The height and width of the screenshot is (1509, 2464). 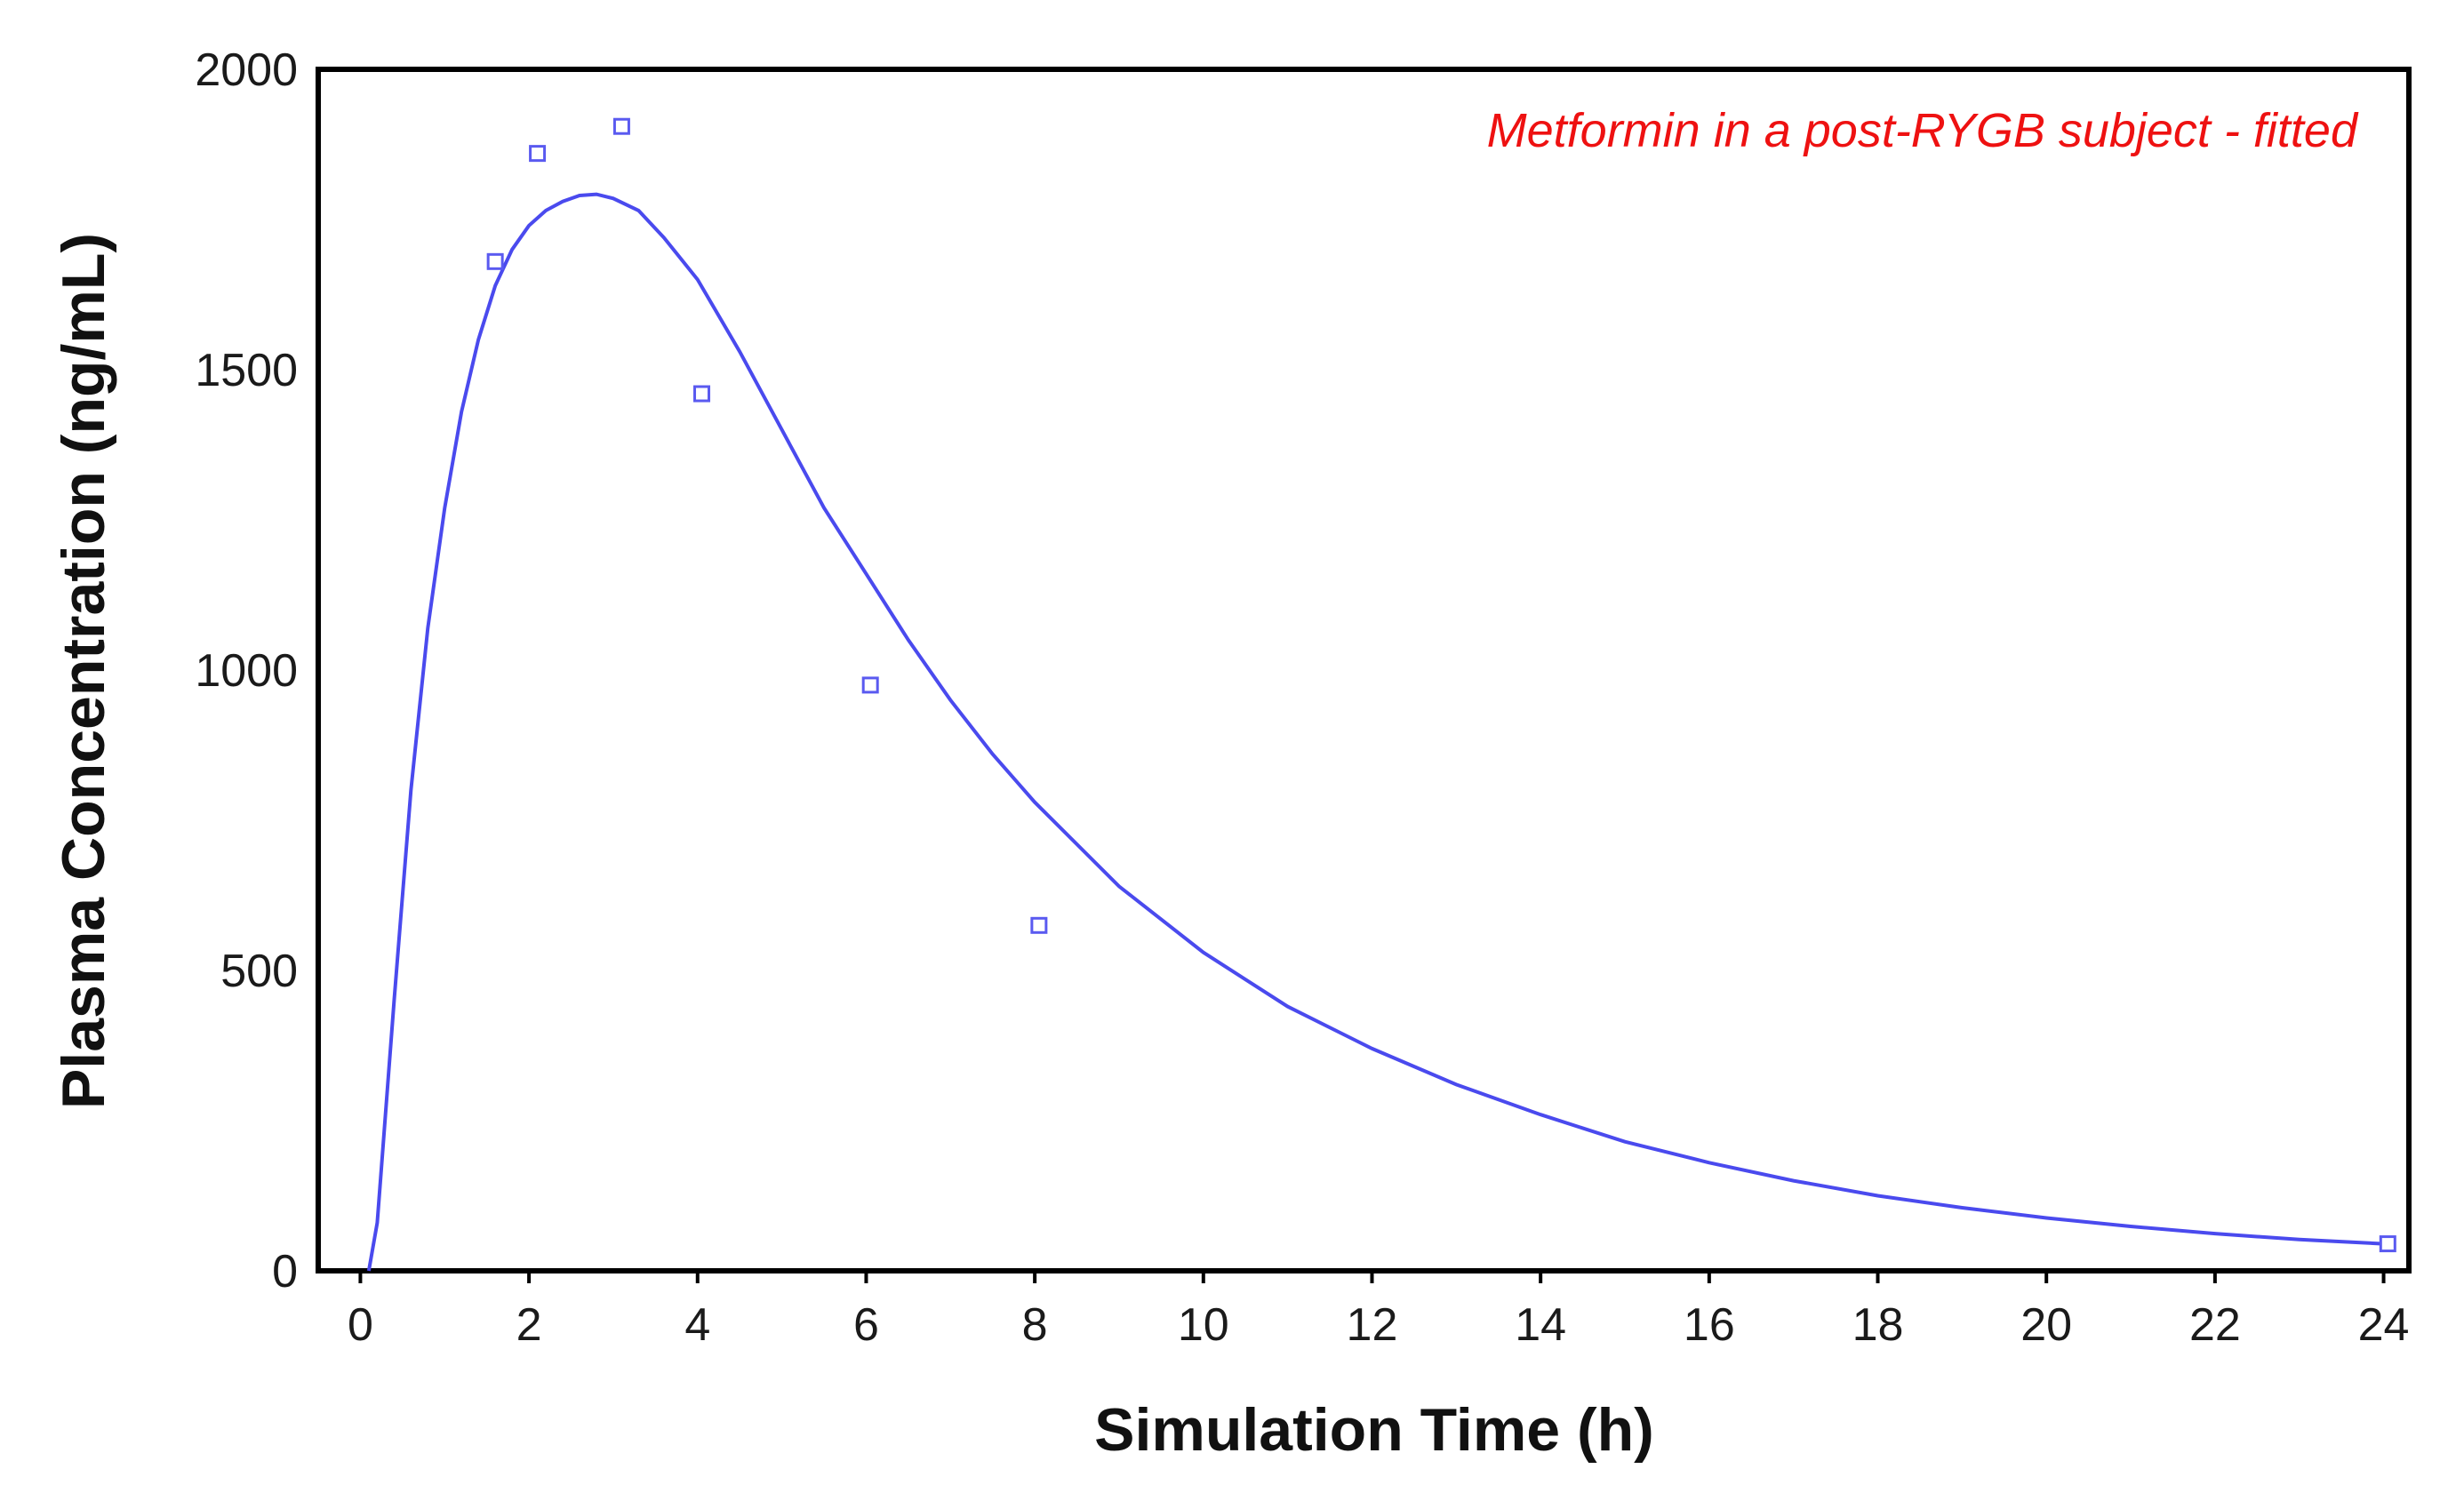 I want to click on y-axis-ticks: 0 500 1000 1500 2000, so click(x=246, y=670).